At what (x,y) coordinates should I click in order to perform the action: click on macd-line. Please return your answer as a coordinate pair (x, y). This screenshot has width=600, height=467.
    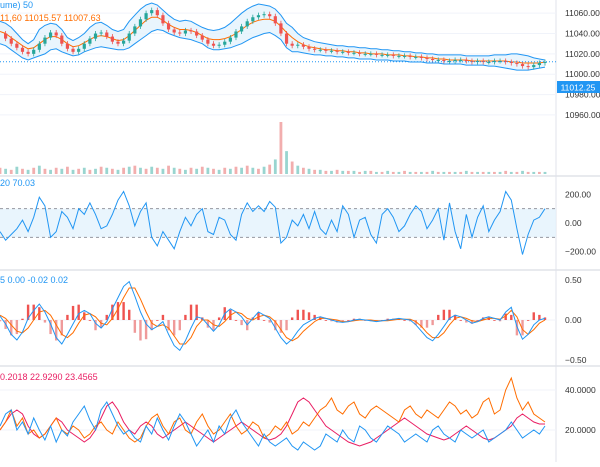
    Looking at the image, I should click on (273, 316).